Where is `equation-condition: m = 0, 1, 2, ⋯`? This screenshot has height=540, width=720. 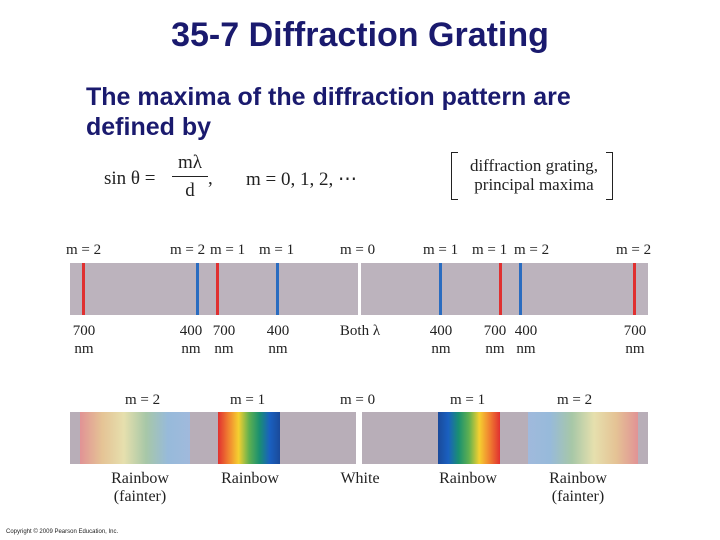 equation-condition: m = 0, 1, 2, ⋯ is located at coordinates (301, 179).